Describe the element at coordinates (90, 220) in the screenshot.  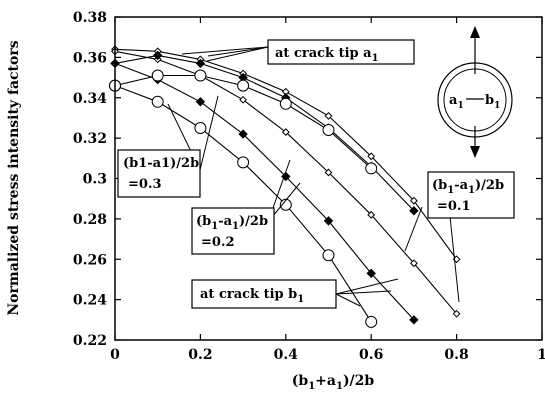
I see `y-tick-label: 0.28` at that location.